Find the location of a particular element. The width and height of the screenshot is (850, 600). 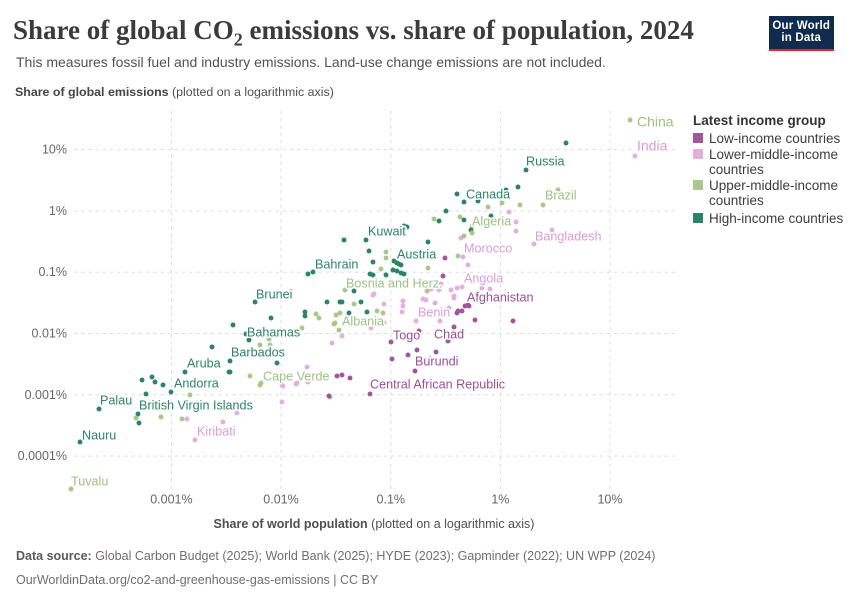

svg-text: Bangladesh is located at coordinates (568, 237).